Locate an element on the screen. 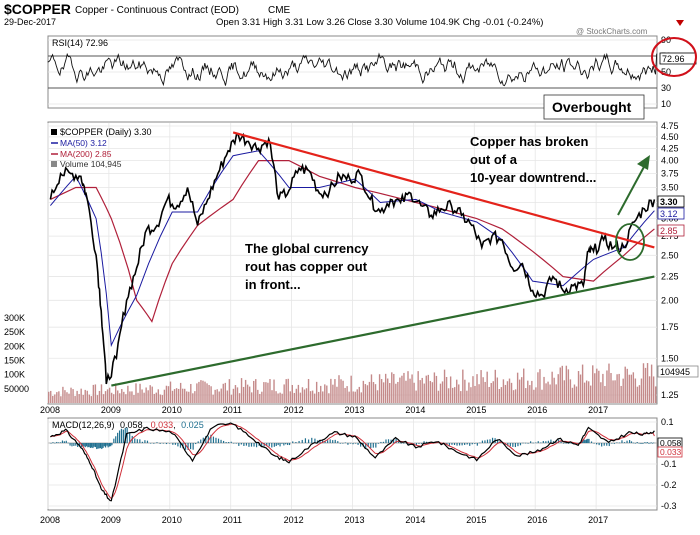 This screenshot has height=535, width=700. macd-histogram is located at coordinates (352, 438).